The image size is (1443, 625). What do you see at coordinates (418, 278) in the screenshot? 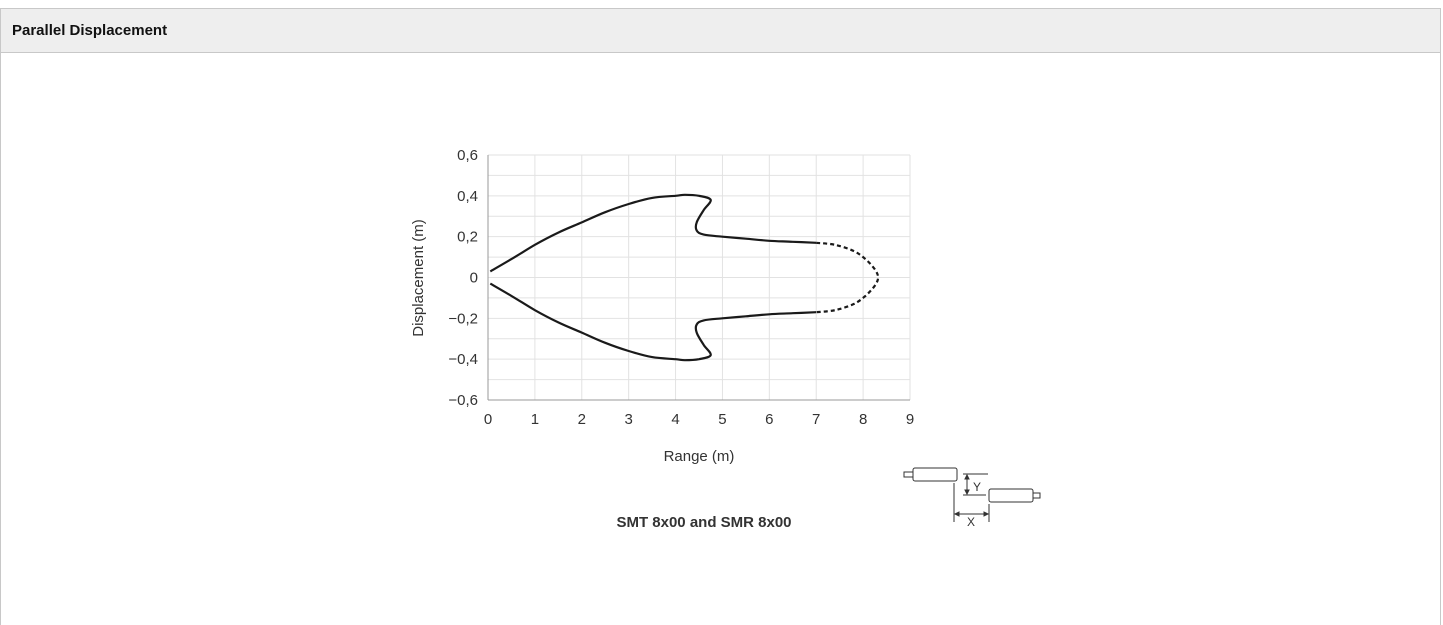
I see `y-axis-label: Displacement (m)` at bounding box center [418, 278].